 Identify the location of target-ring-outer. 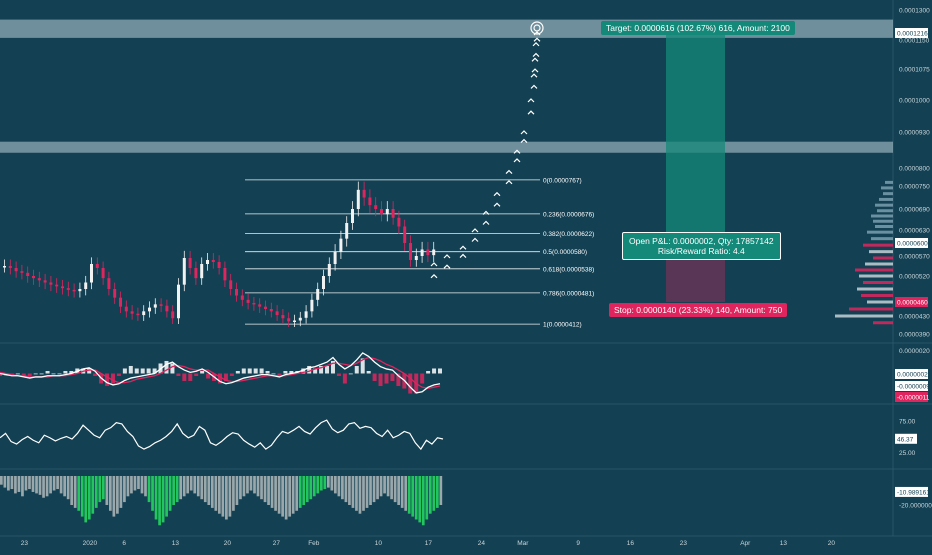
(537, 28).